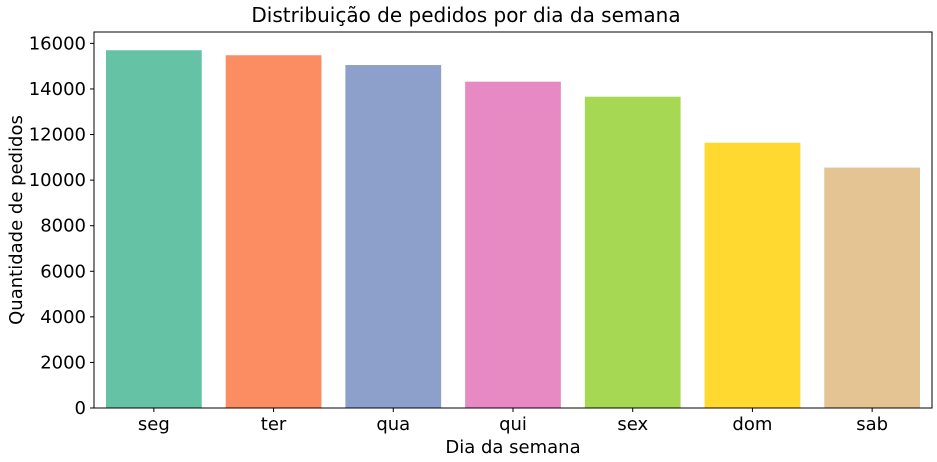  I want to click on y-tick-label: 0, so click(80, 408).